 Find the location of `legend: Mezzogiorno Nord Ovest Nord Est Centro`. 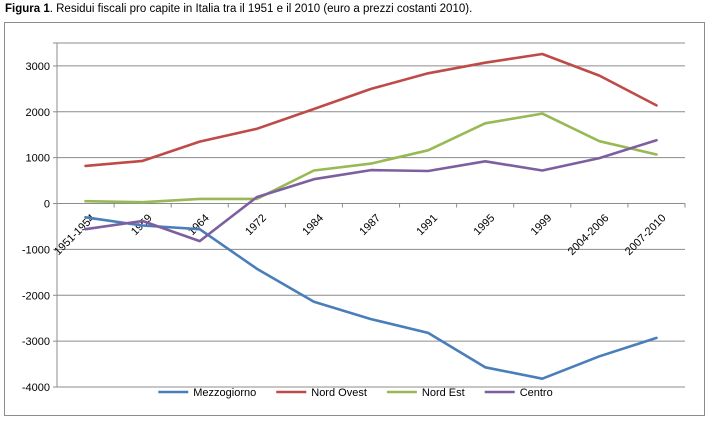

legend: Mezzogiorno Nord Ovest Nord Est Centro is located at coordinates (355, 393).